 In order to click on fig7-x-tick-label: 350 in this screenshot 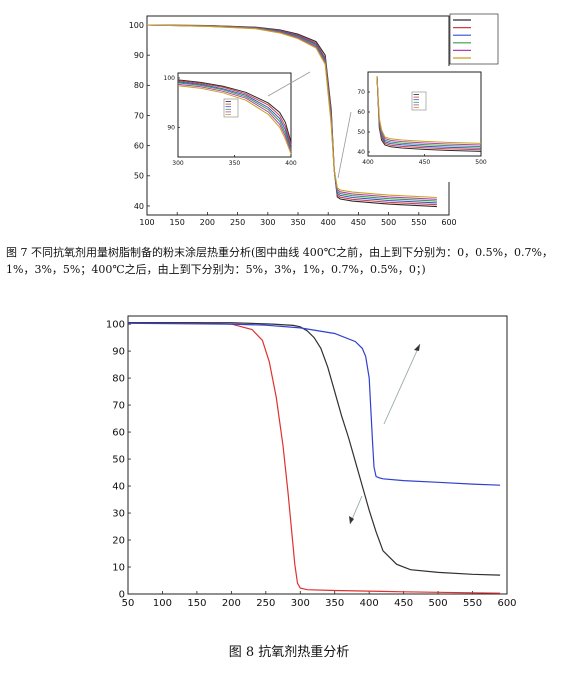, I will do `click(297, 222)`.